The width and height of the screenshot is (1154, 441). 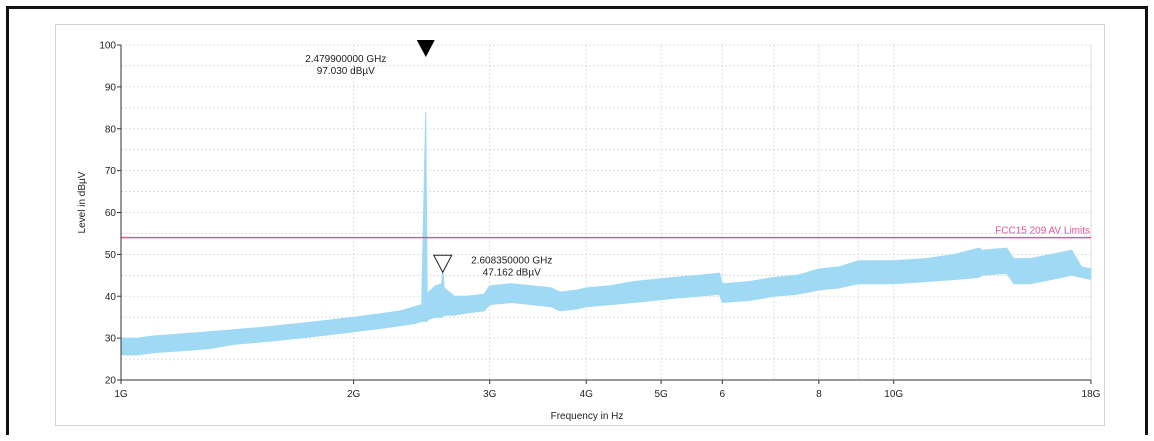 I want to click on x-tick-label: 5G, so click(x=661, y=394).